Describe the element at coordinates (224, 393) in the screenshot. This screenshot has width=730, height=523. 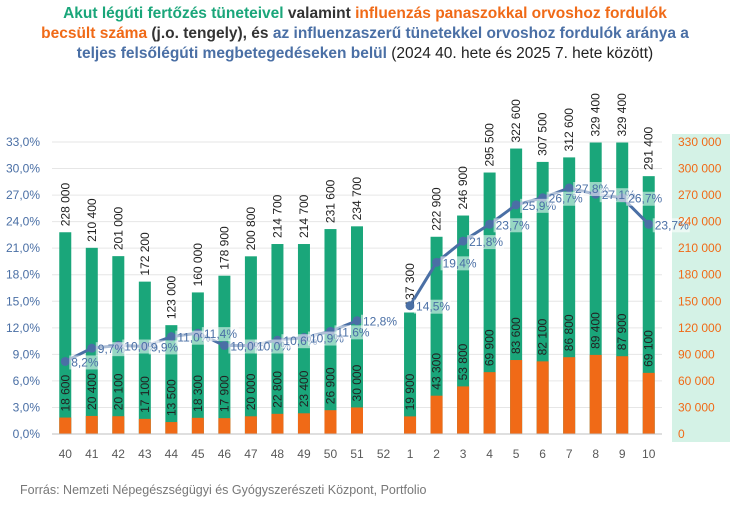
I see `influenza-bar-label: 17 900` at that location.